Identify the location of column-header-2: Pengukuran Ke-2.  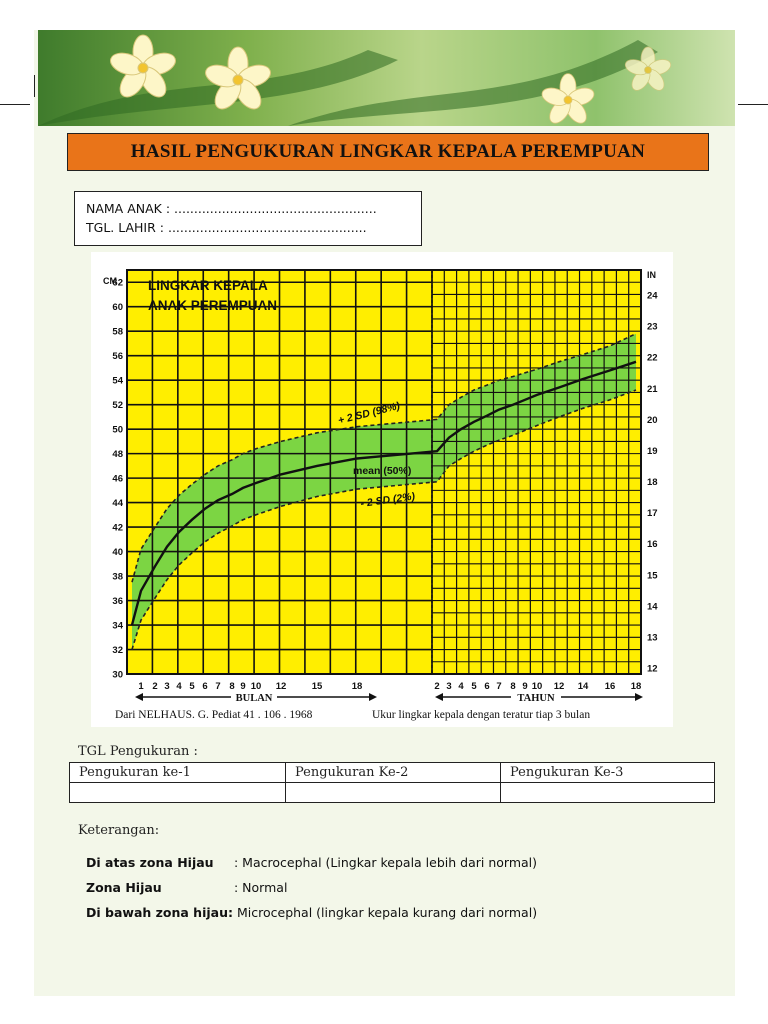
(393, 772).